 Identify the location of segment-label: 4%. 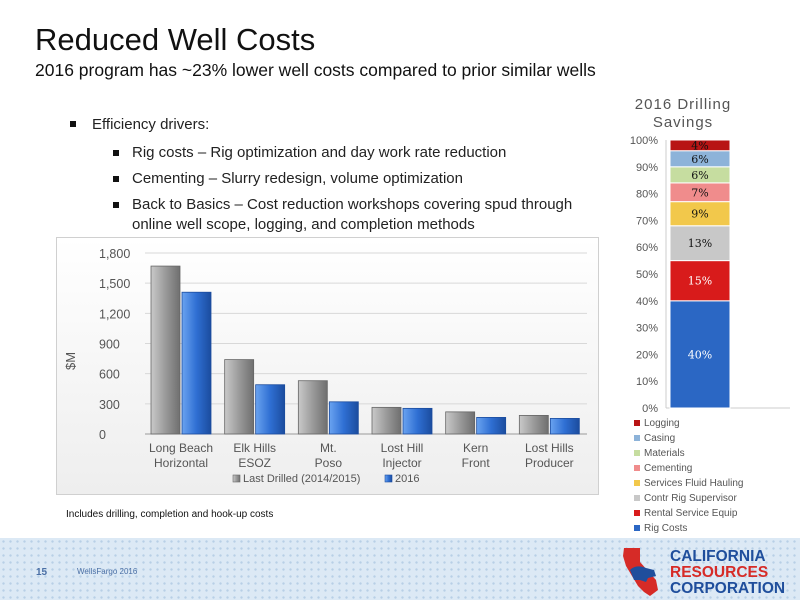
(699, 145).